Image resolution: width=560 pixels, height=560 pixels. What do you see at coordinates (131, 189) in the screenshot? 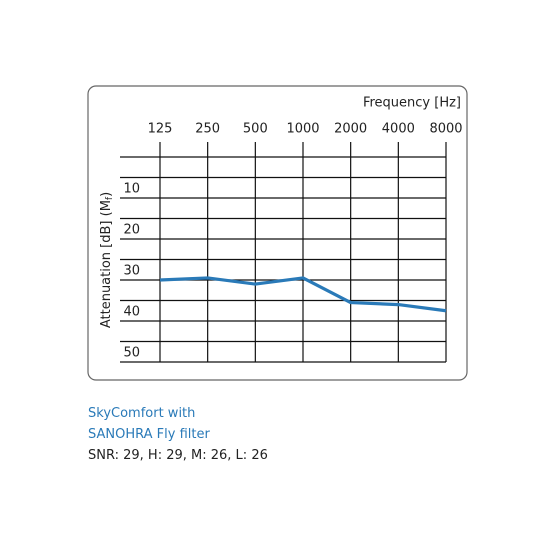
I see `y-tick-label: 10` at bounding box center [131, 189].